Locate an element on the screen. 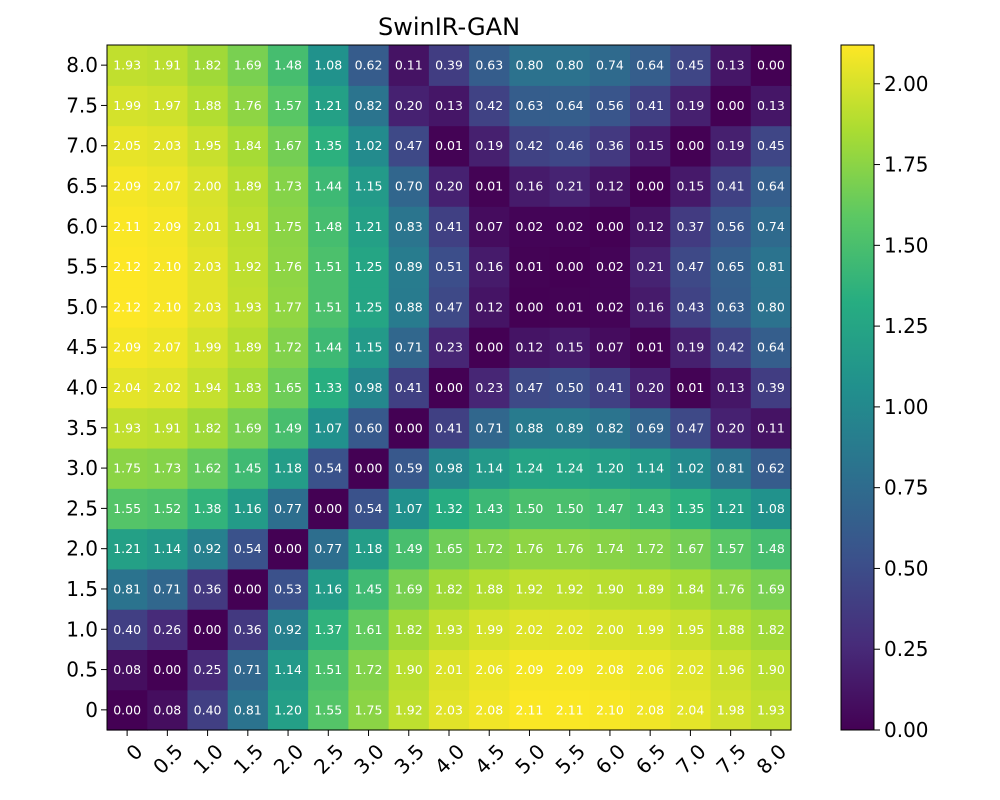 This screenshot has height=800, width=1000. cell-value-label: 2.00 is located at coordinates (610, 629).